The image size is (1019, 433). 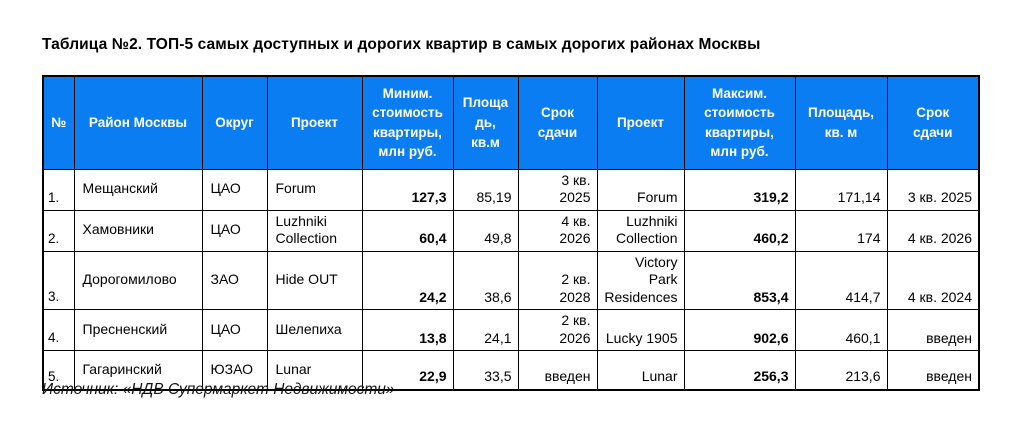 What do you see at coordinates (739, 330) in the screenshot?
I see `cell-max-price: 902,6` at bounding box center [739, 330].